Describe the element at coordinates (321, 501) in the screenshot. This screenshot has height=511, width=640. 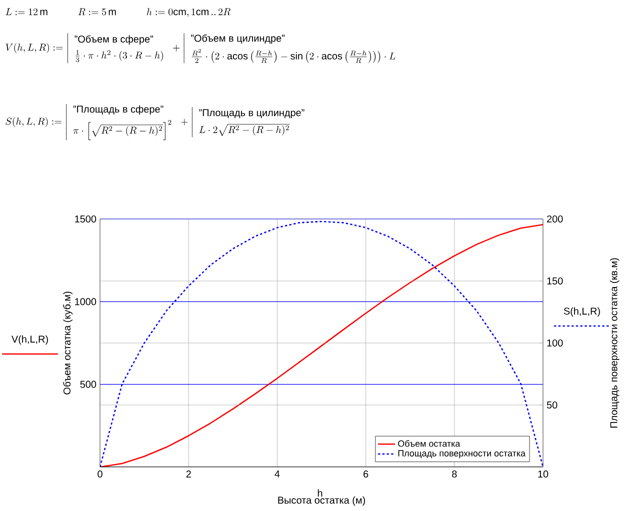
I see `x-axis-title: Высота остатка (м)` at that location.